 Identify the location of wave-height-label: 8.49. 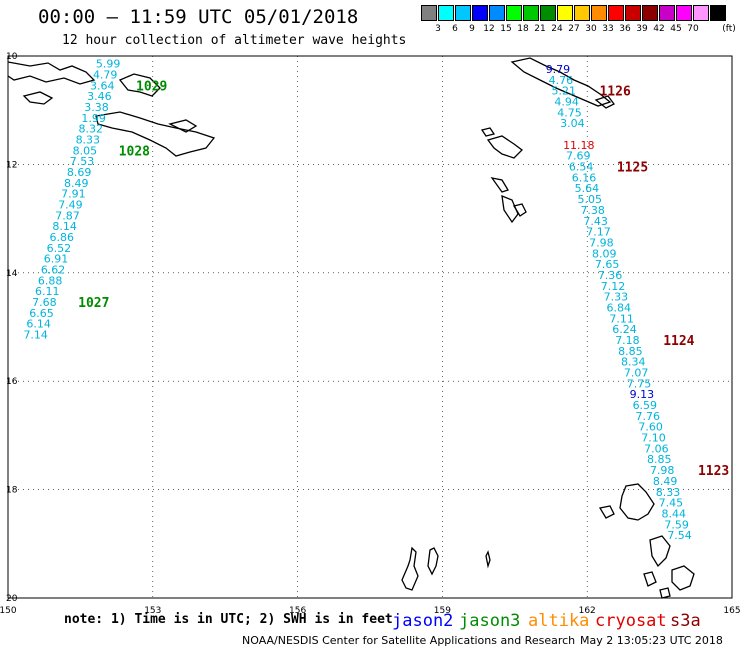
(76, 183).